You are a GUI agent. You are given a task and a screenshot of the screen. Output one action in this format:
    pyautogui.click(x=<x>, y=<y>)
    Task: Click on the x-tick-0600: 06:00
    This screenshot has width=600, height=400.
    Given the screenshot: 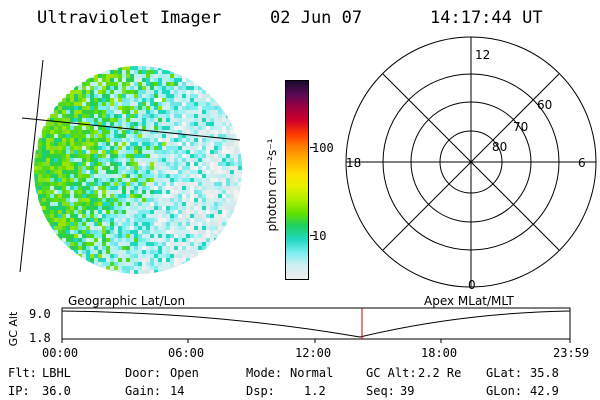 What is the action you would take?
    pyautogui.click(x=186, y=353)
    